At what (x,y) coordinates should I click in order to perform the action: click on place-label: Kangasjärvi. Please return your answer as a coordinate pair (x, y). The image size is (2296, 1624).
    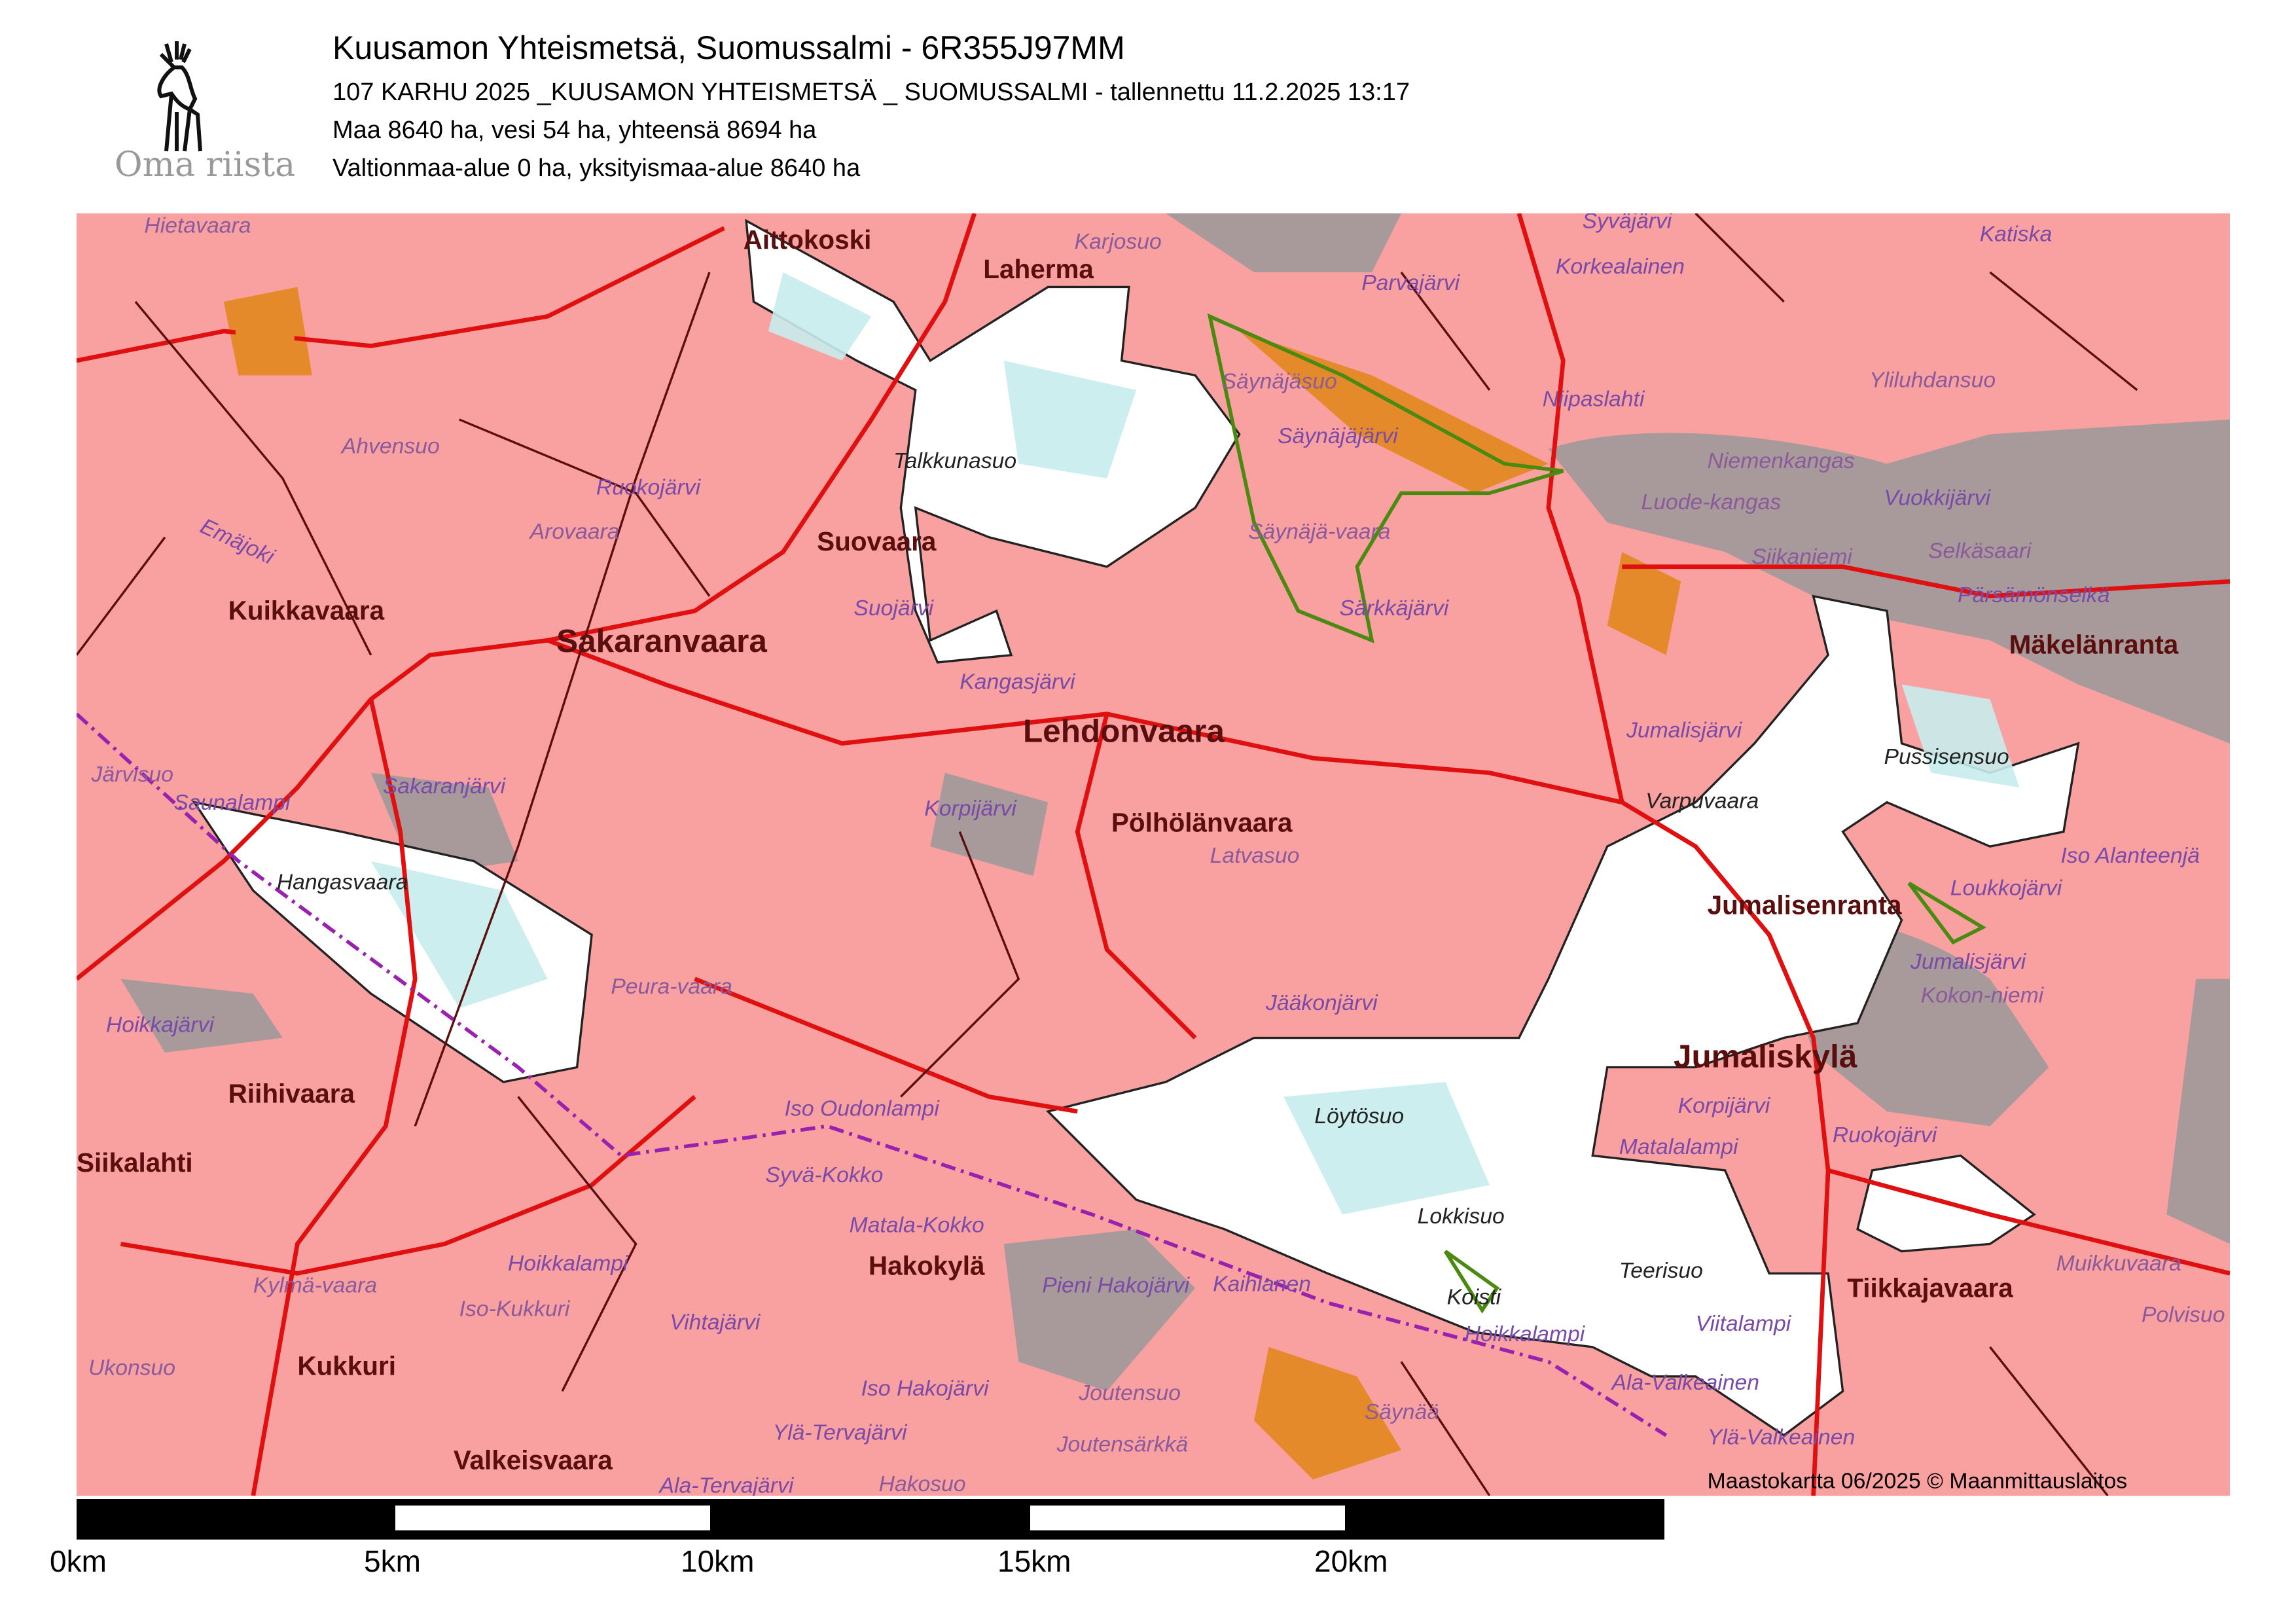
    Looking at the image, I should click on (1018, 681).